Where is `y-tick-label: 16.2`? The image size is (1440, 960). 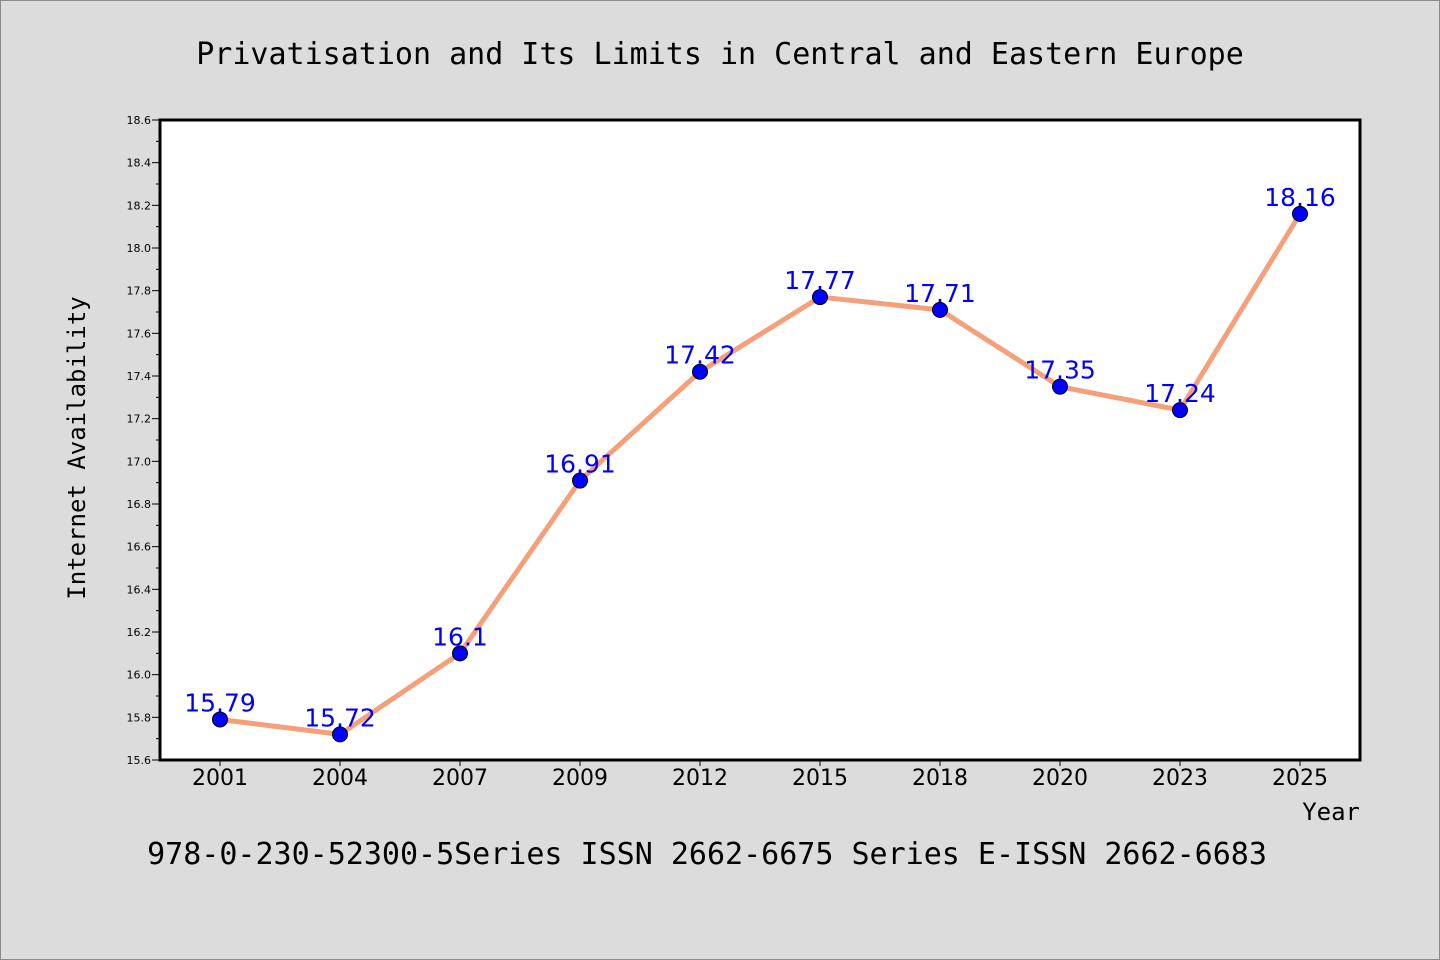 y-tick-label: 16.2 is located at coordinates (139, 632).